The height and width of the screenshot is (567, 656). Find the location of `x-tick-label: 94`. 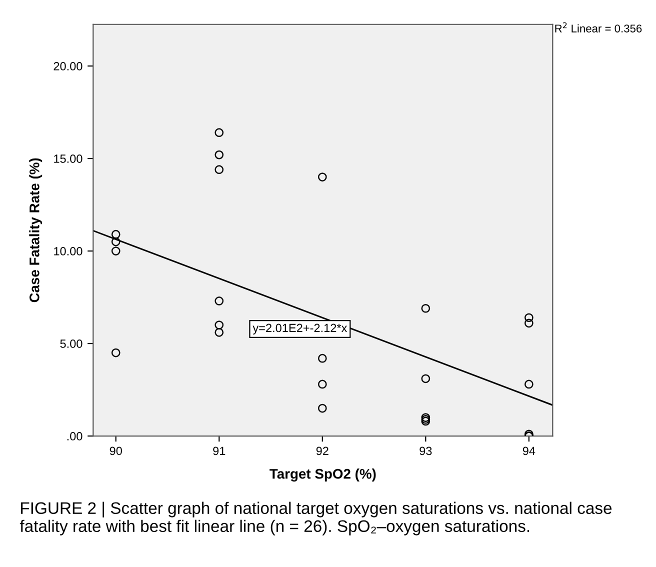

x-tick-label: 94 is located at coordinates (529, 451).